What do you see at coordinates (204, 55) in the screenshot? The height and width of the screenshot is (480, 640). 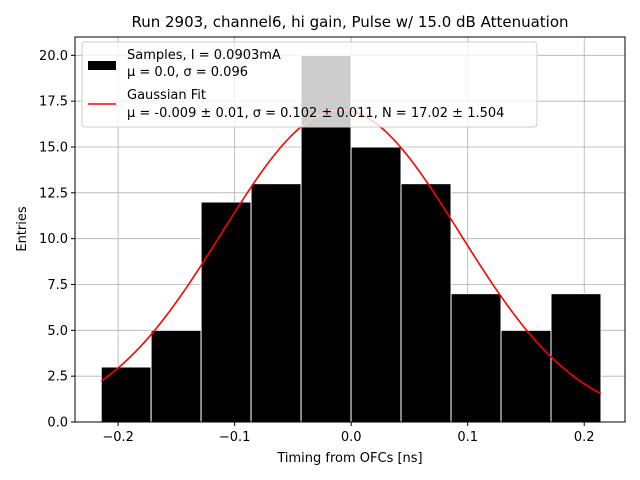 I see `legend-samples-label: Samples, I = 0.0903mA` at bounding box center [204, 55].